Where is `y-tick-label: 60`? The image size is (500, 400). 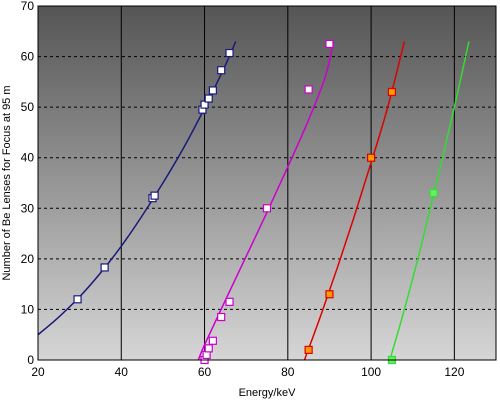 y-tick-label: 60 is located at coordinates (28, 57).